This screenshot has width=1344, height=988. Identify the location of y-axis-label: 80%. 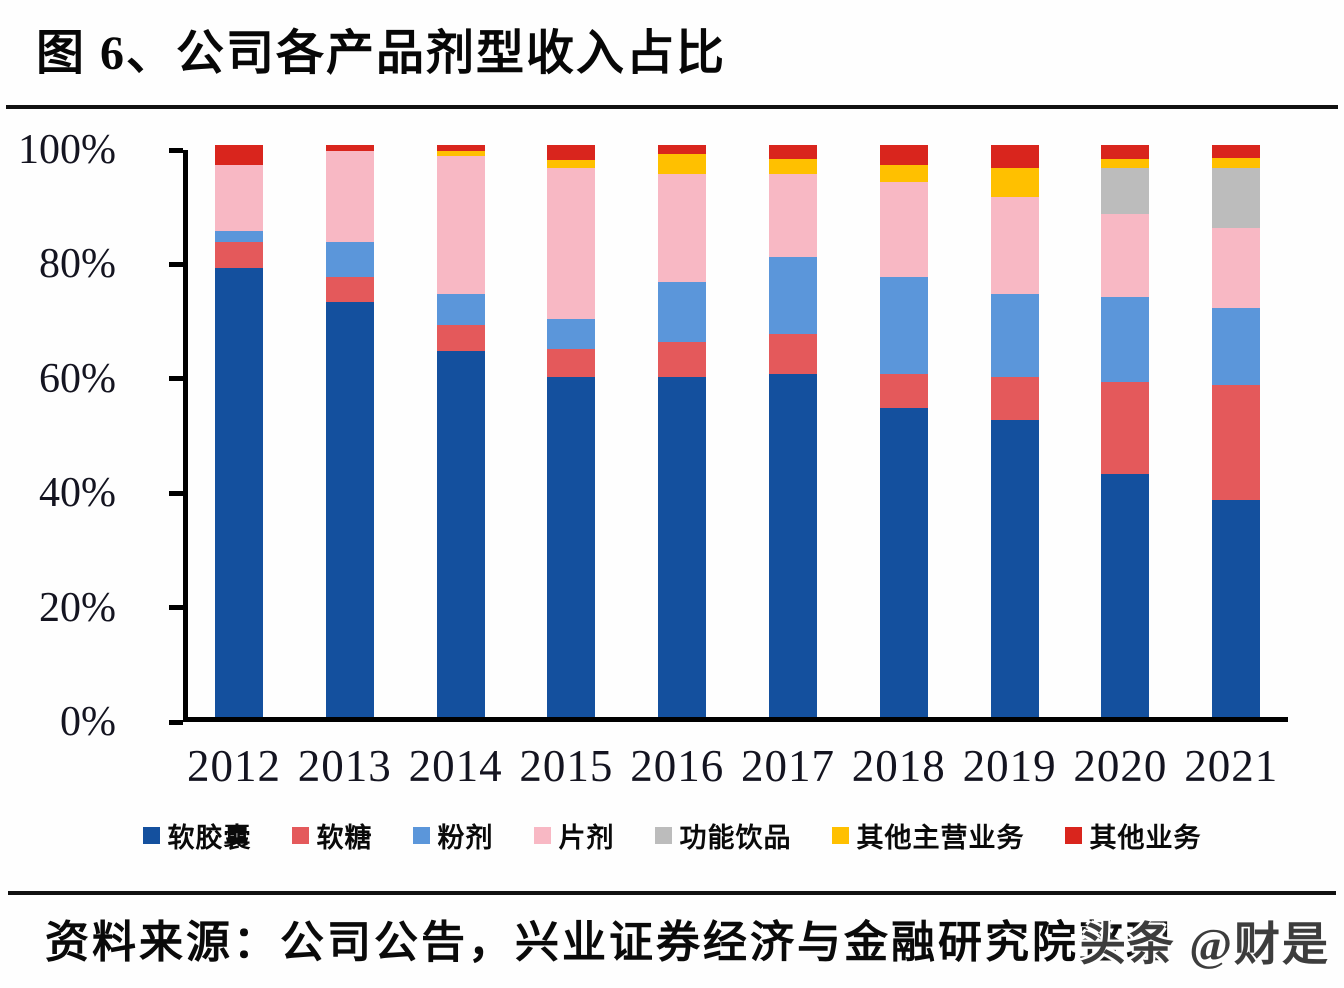
(77, 264).